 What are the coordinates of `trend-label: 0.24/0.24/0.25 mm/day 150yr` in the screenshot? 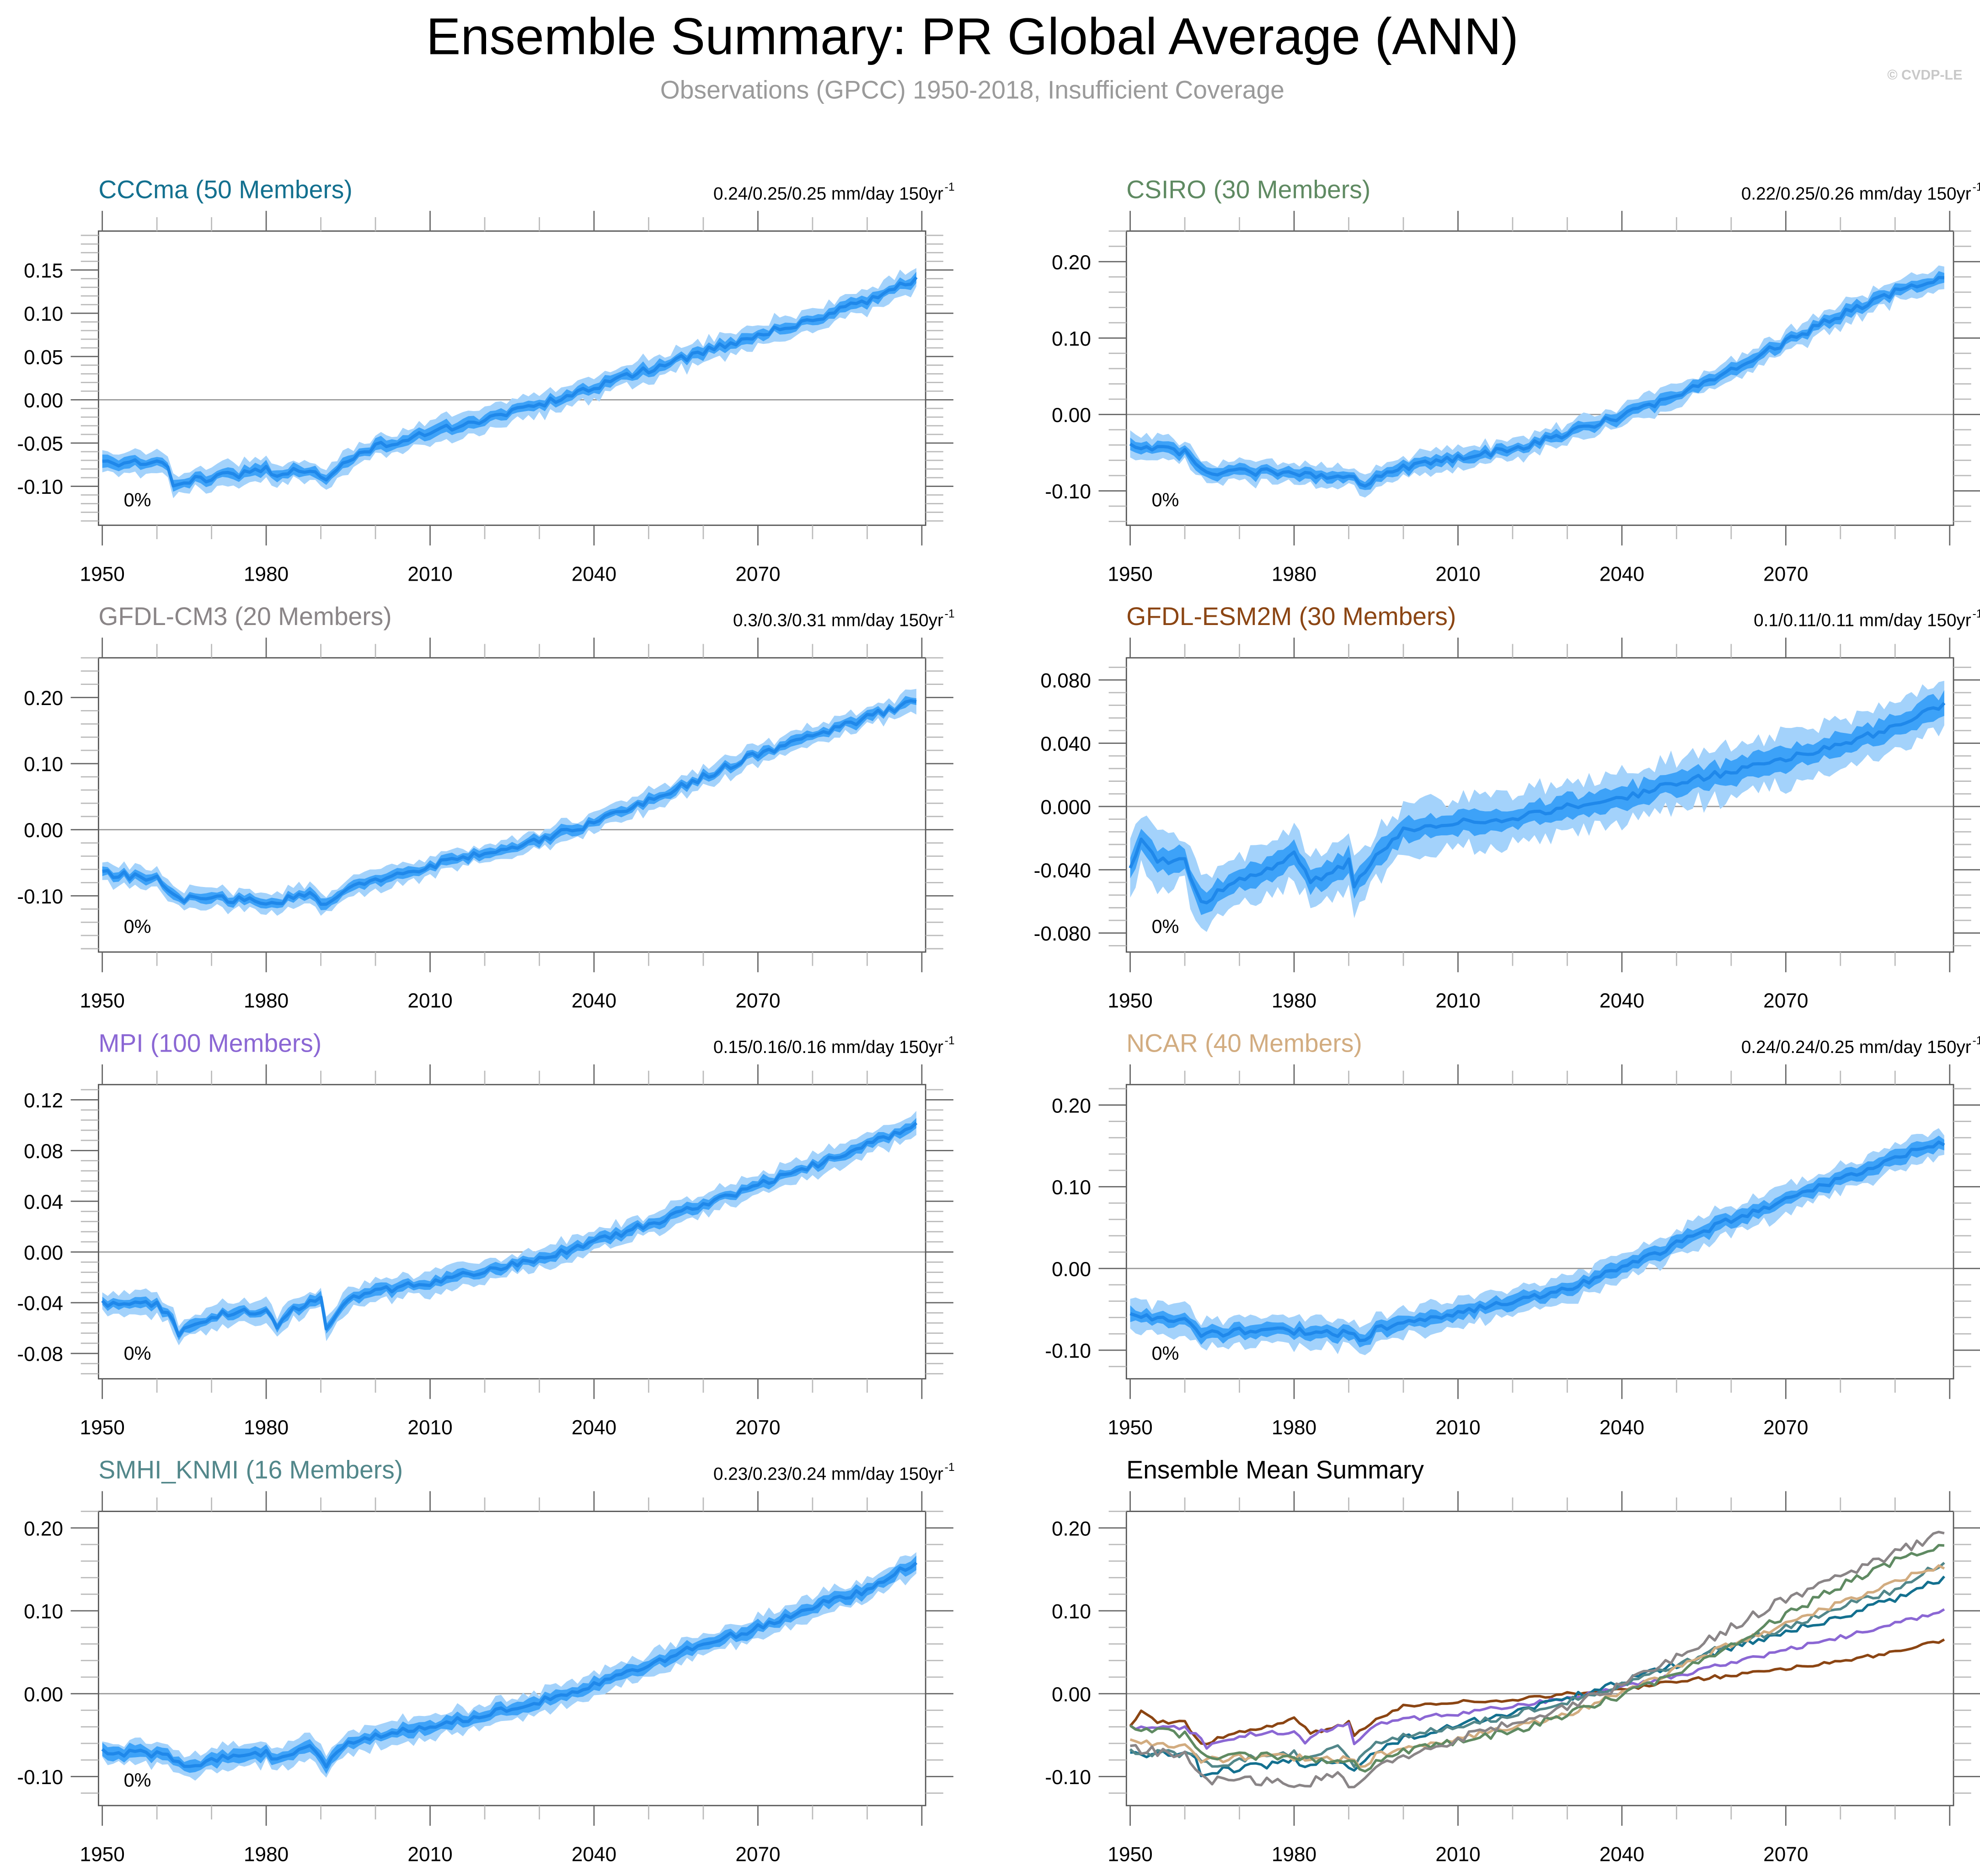 It's located at (1856, 1047).